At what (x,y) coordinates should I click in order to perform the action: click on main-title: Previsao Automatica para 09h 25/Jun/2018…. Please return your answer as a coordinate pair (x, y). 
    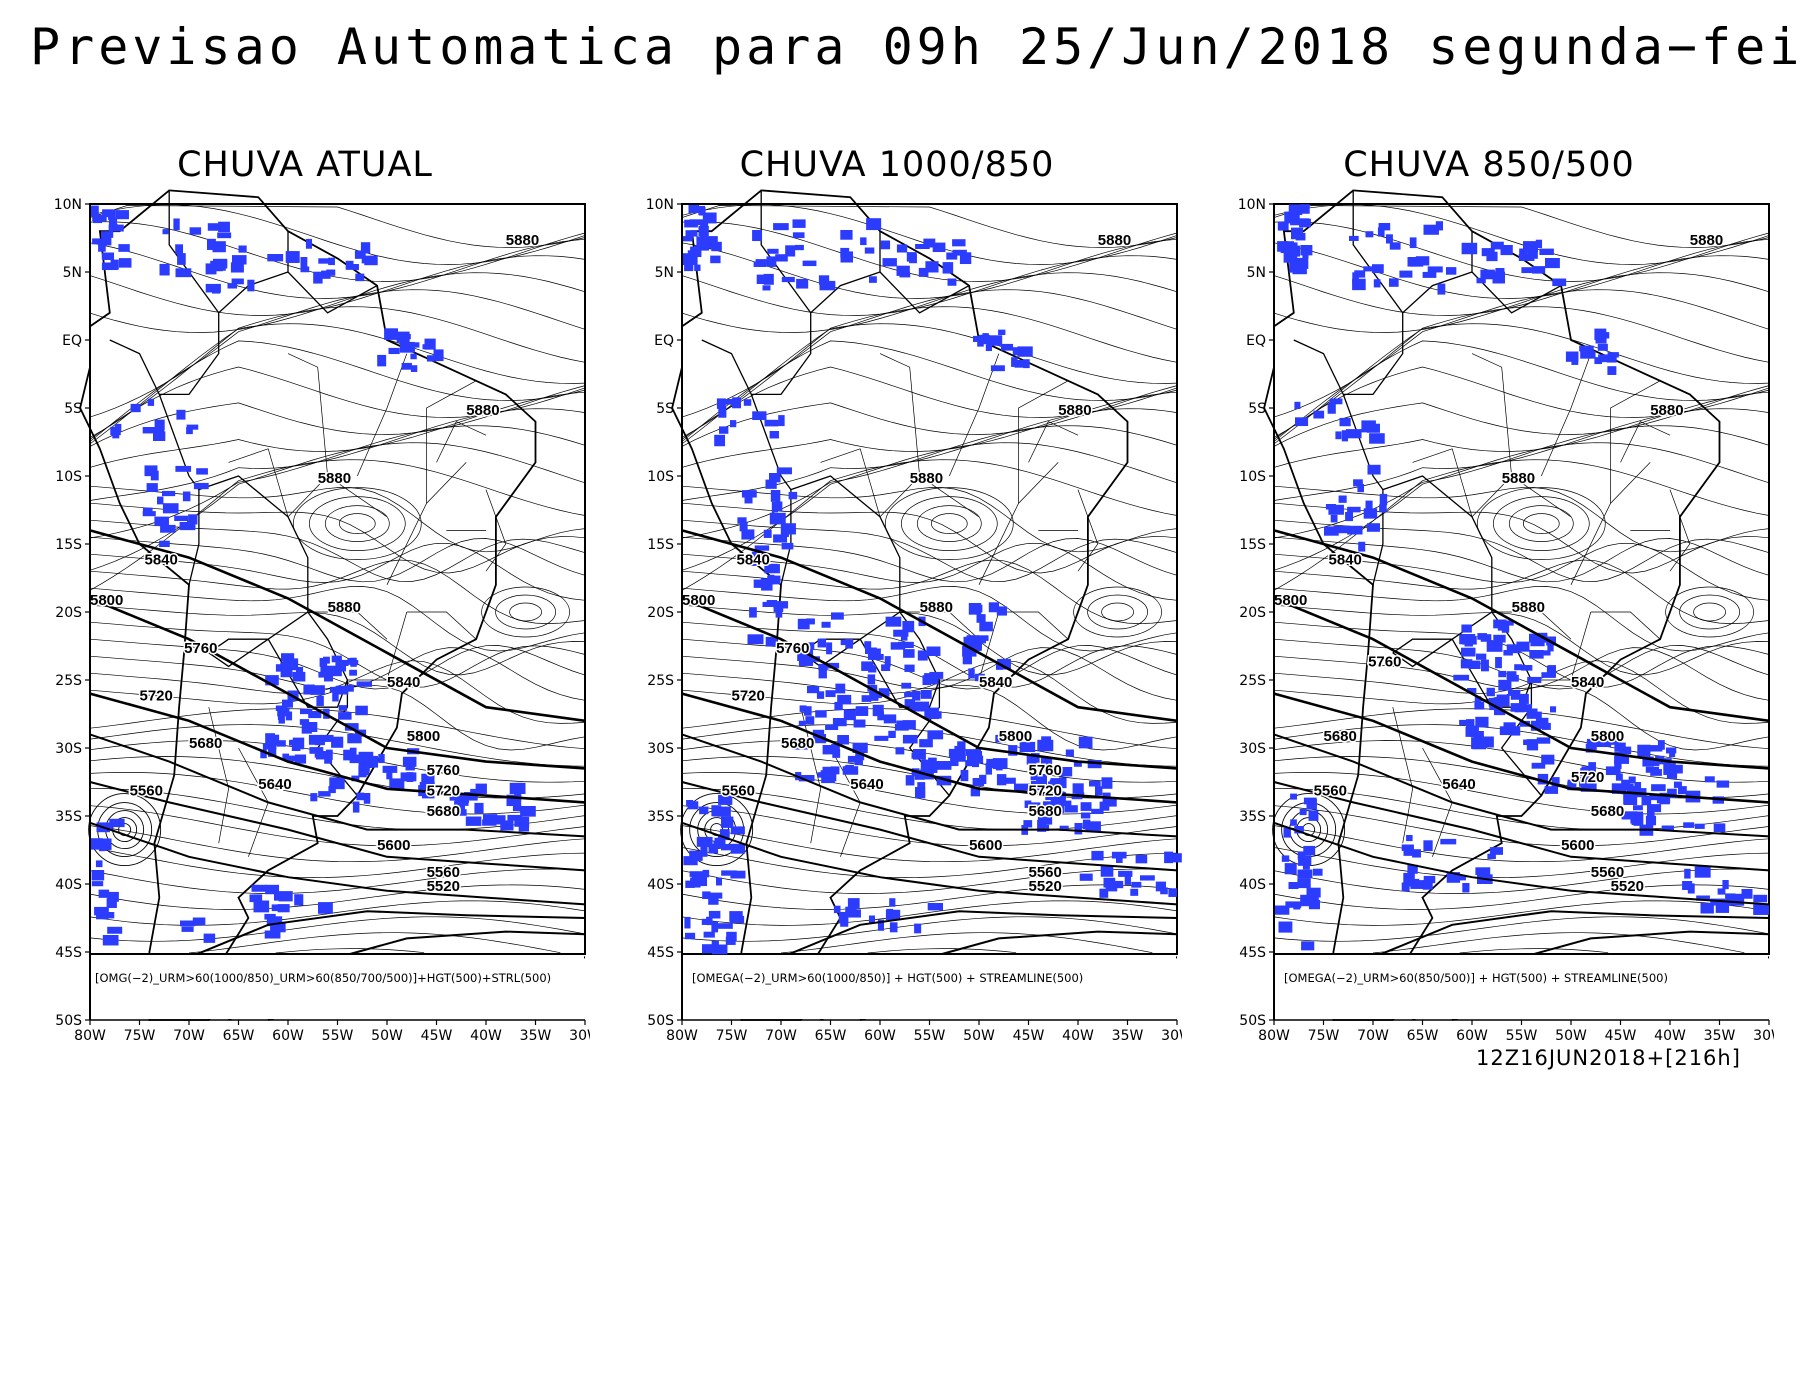
    Looking at the image, I should click on (915, 47).